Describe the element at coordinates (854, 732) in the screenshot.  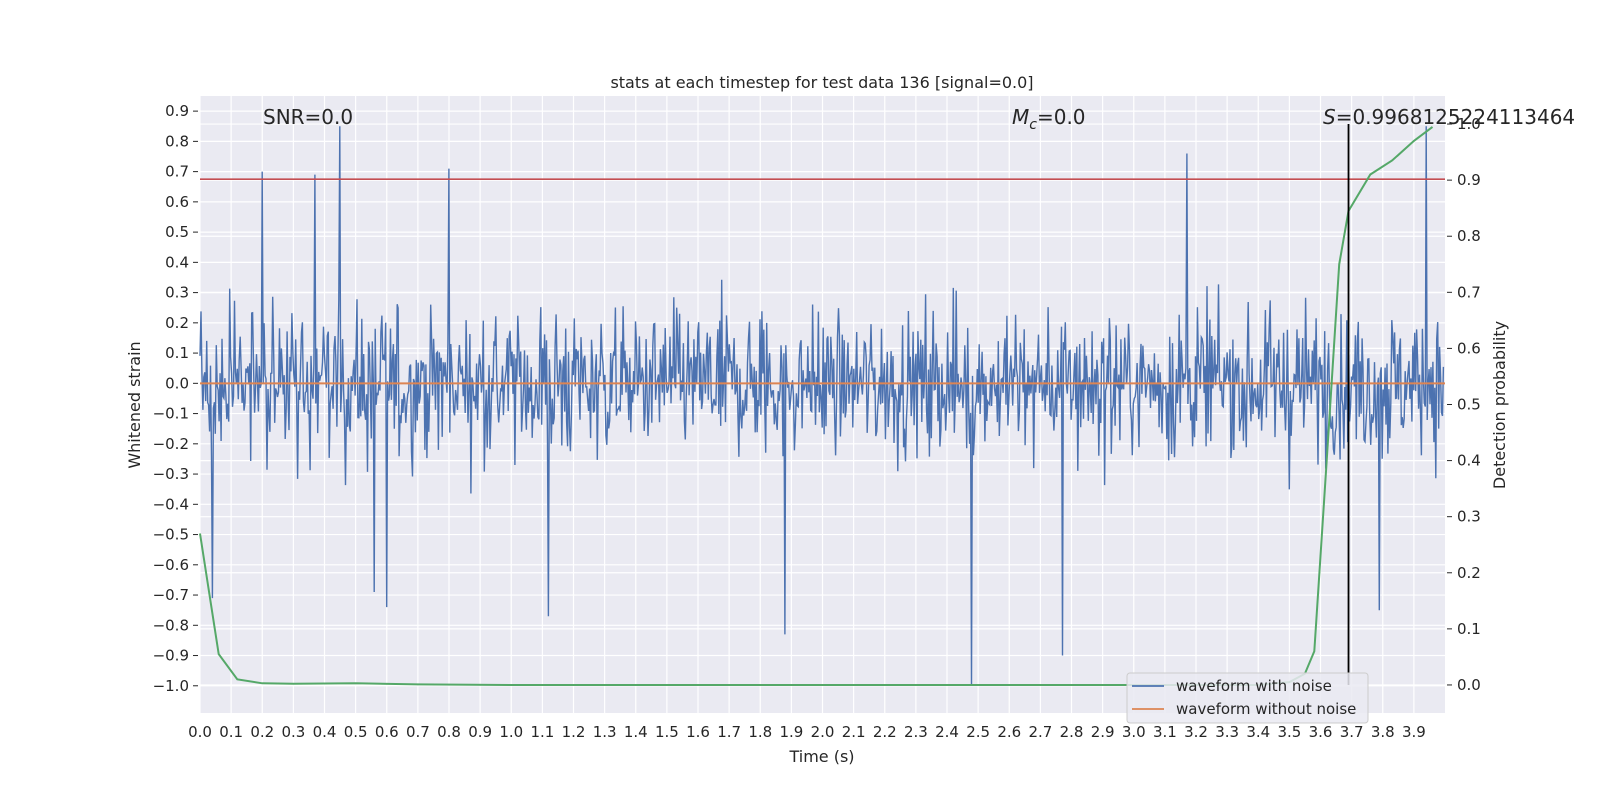
I see `x-tick-label: 2.1` at that location.